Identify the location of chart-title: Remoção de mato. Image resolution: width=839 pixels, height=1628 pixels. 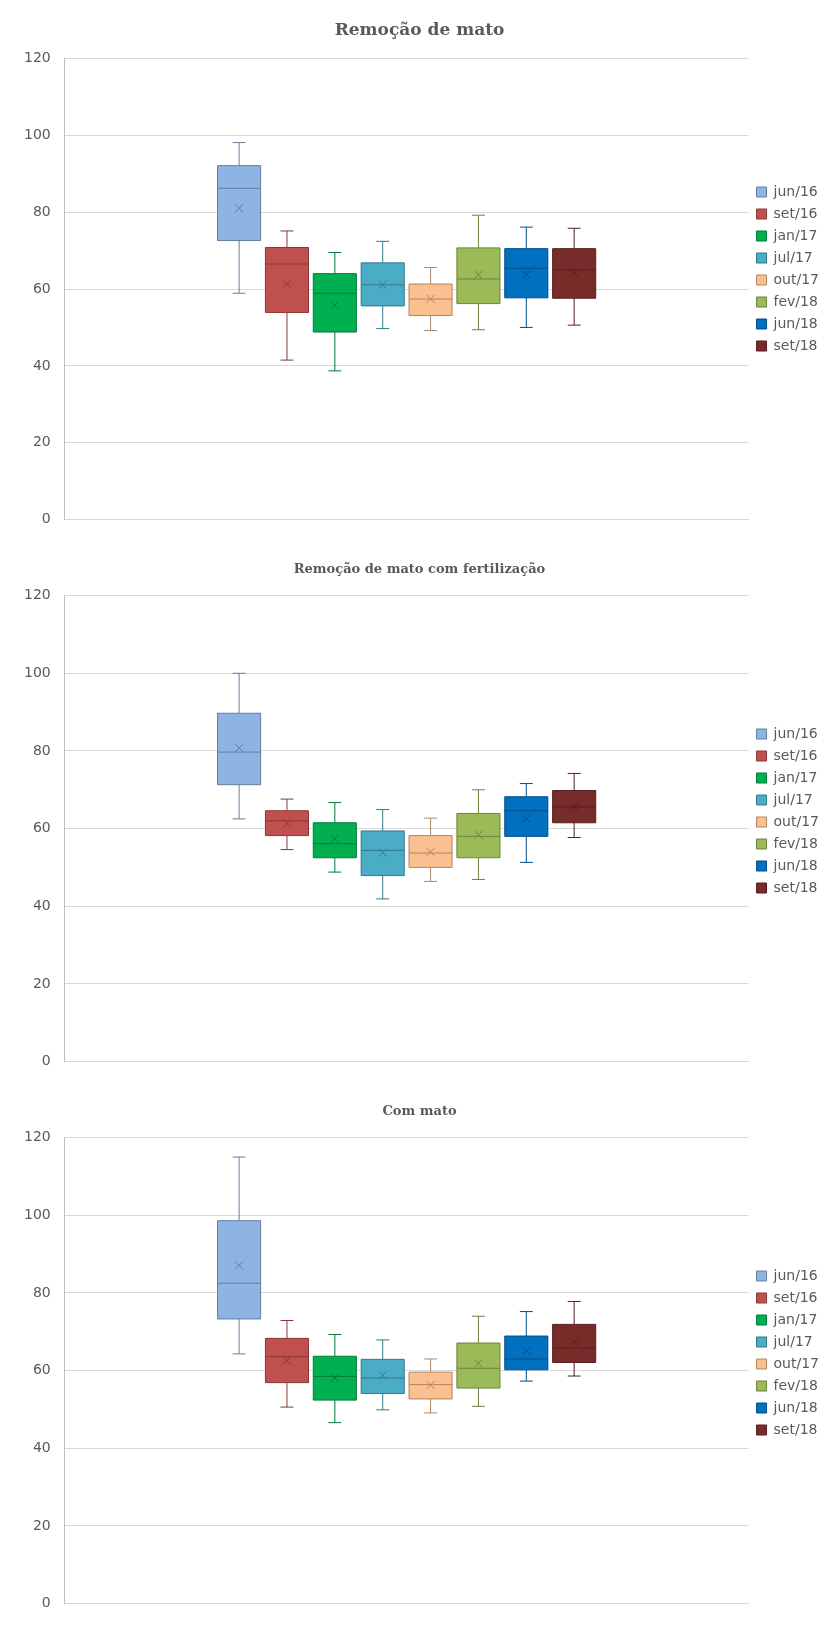
(419, 28).